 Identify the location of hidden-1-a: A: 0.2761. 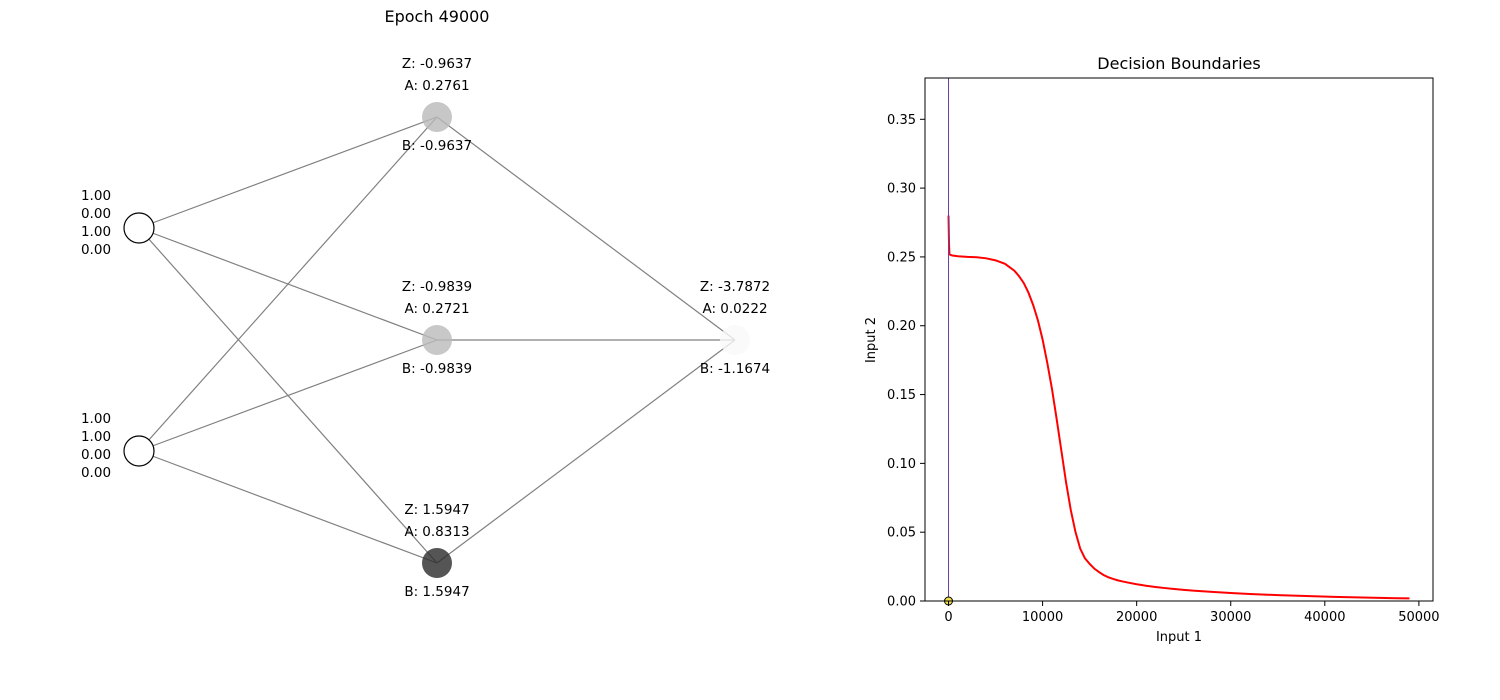
(436, 86).